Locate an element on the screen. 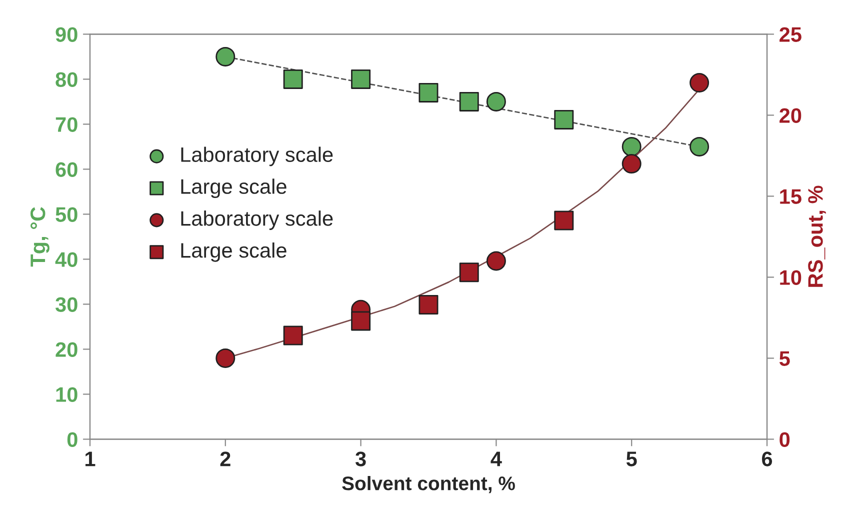  y-tick-label: 50 is located at coordinates (67, 214).